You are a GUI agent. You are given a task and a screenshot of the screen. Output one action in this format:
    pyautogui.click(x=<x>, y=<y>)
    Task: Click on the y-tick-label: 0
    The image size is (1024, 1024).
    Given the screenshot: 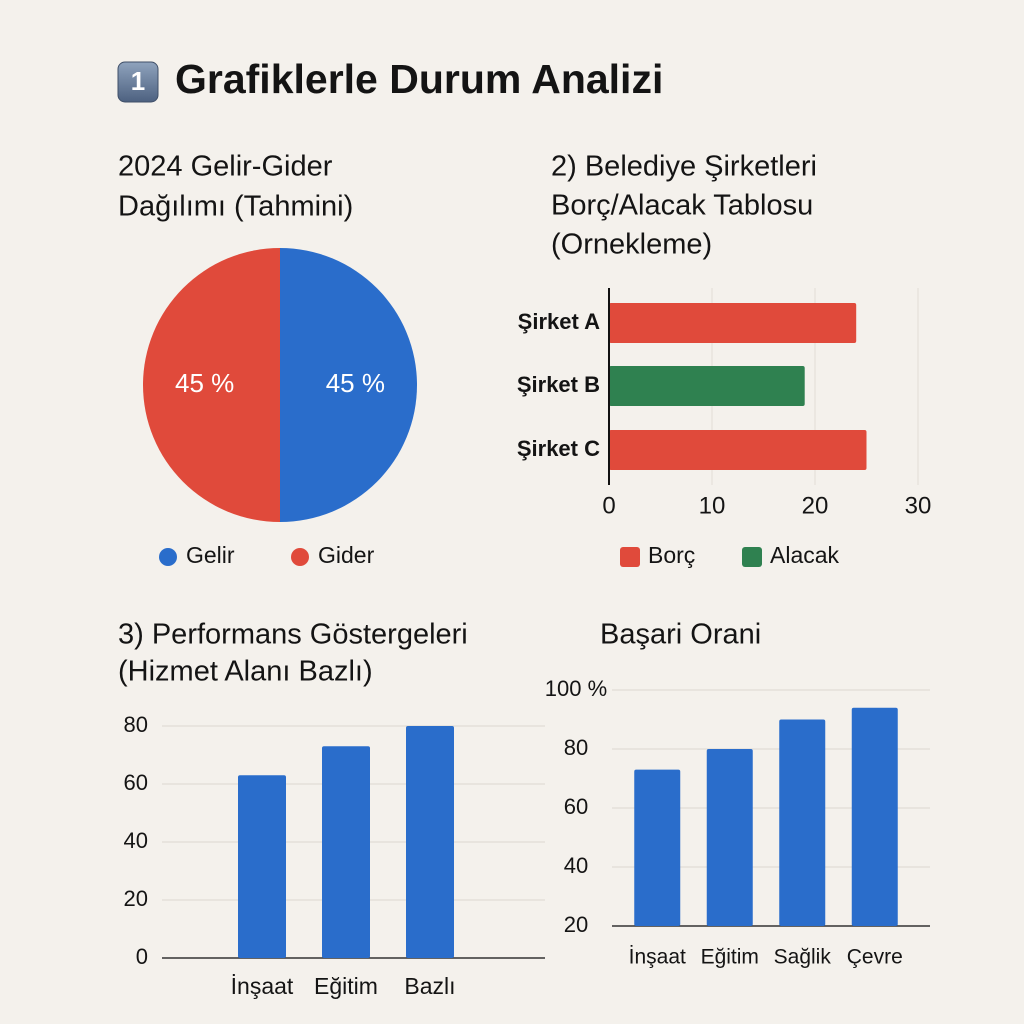 What is the action you would take?
    pyautogui.click(x=142, y=956)
    